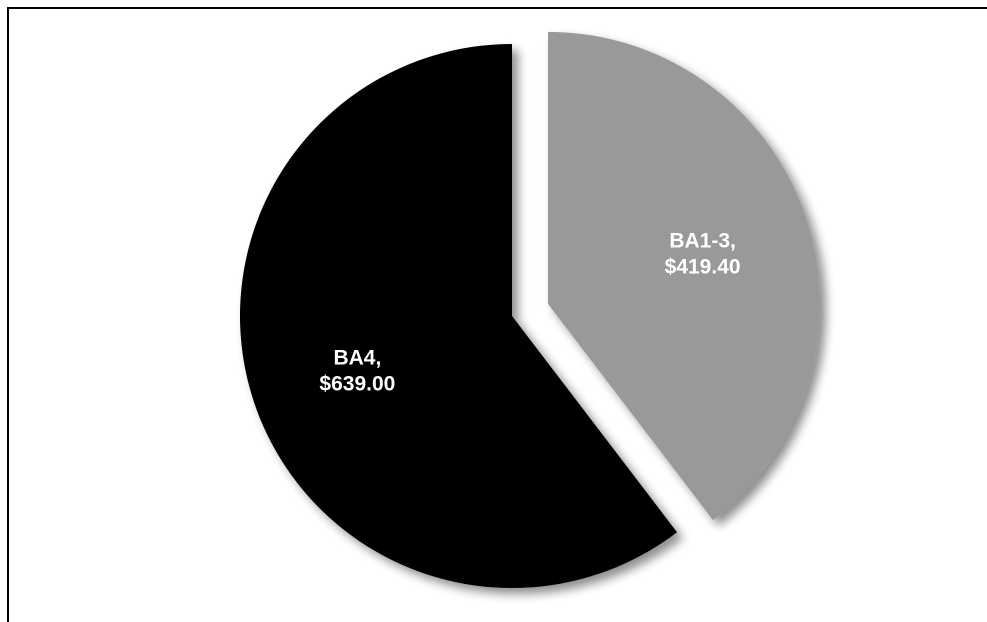  What do you see at coordinates (529, 313) in the screenshot?
I see `pie-labels: BA1-3, $419.40 BA4, $639.00` at bounding box center [529, 313].